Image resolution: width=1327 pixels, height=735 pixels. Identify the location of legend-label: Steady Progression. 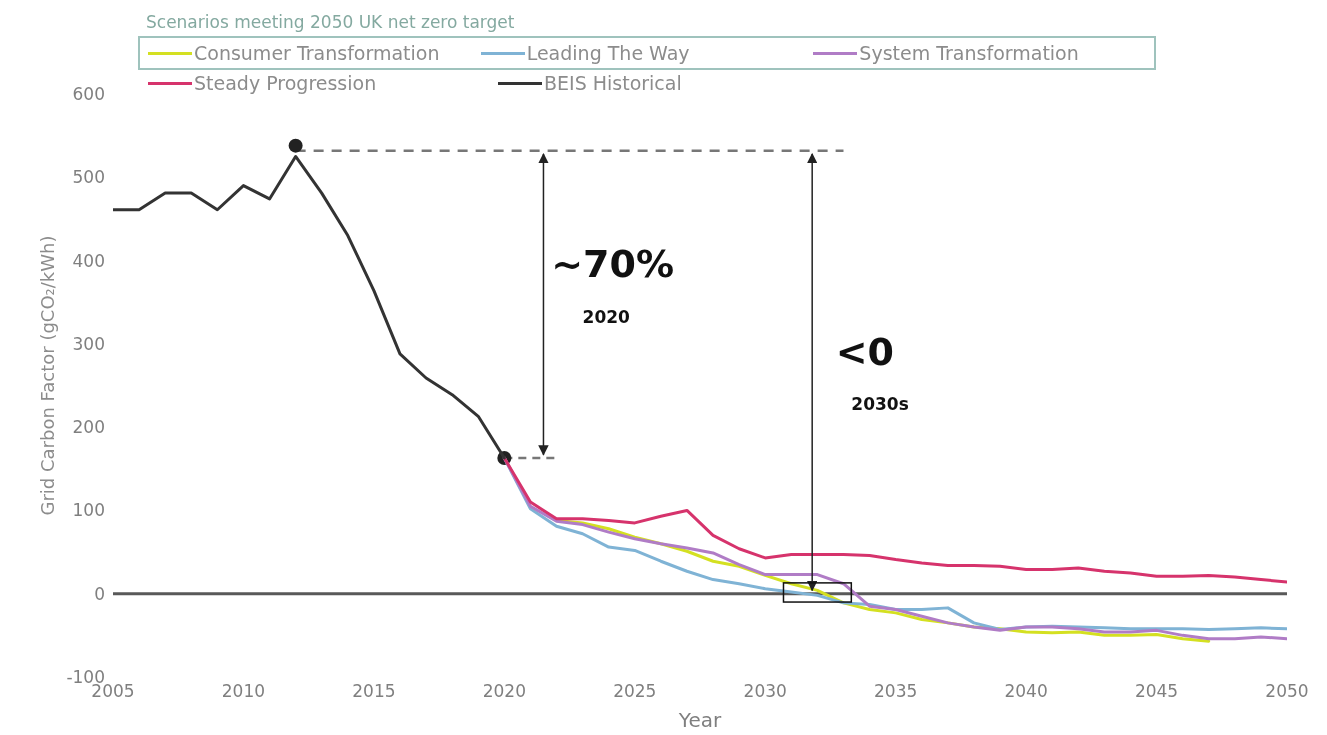
(285, 83).